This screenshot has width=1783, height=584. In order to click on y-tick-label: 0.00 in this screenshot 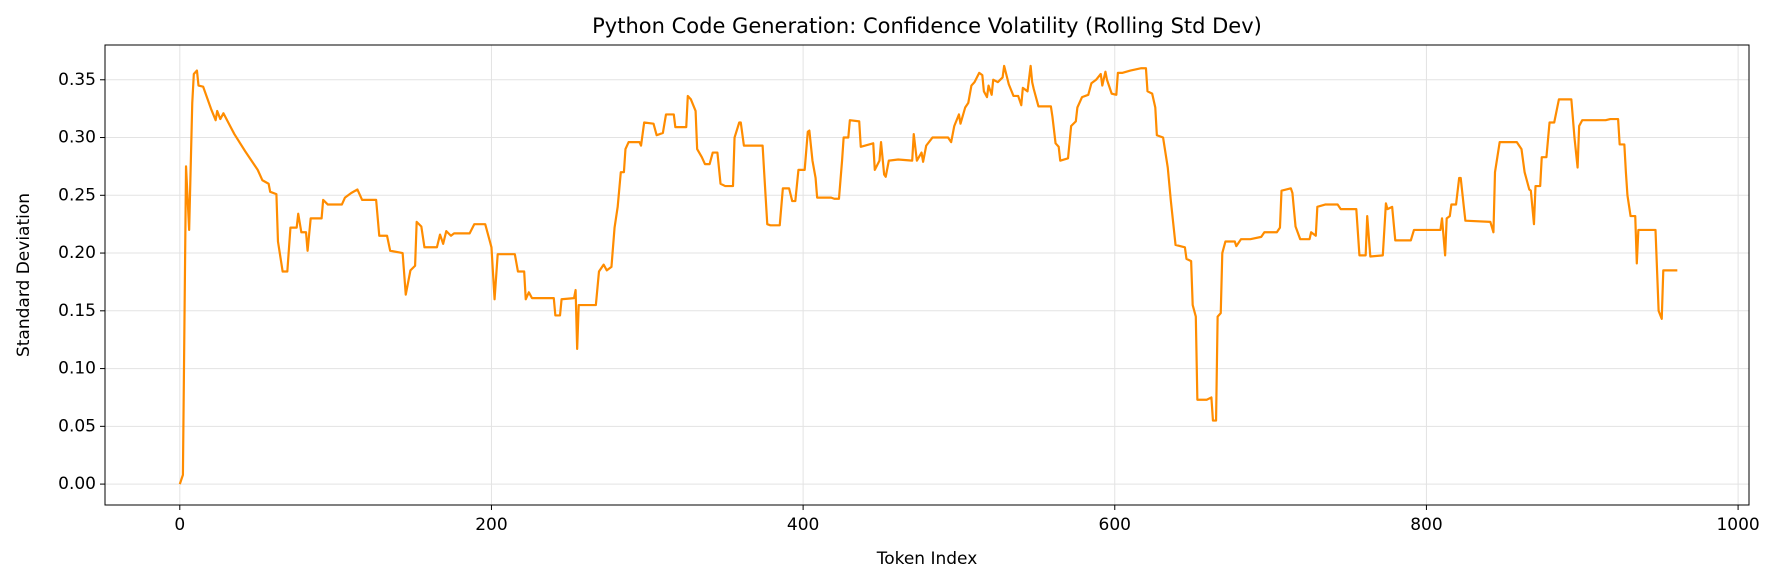, I will do `click(77, 484)`.